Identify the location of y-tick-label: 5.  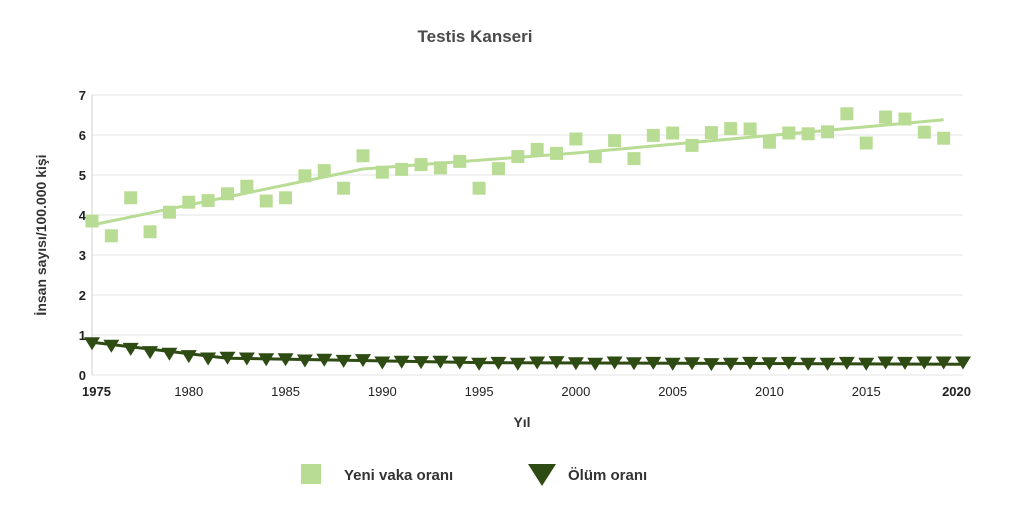
(82, 175).